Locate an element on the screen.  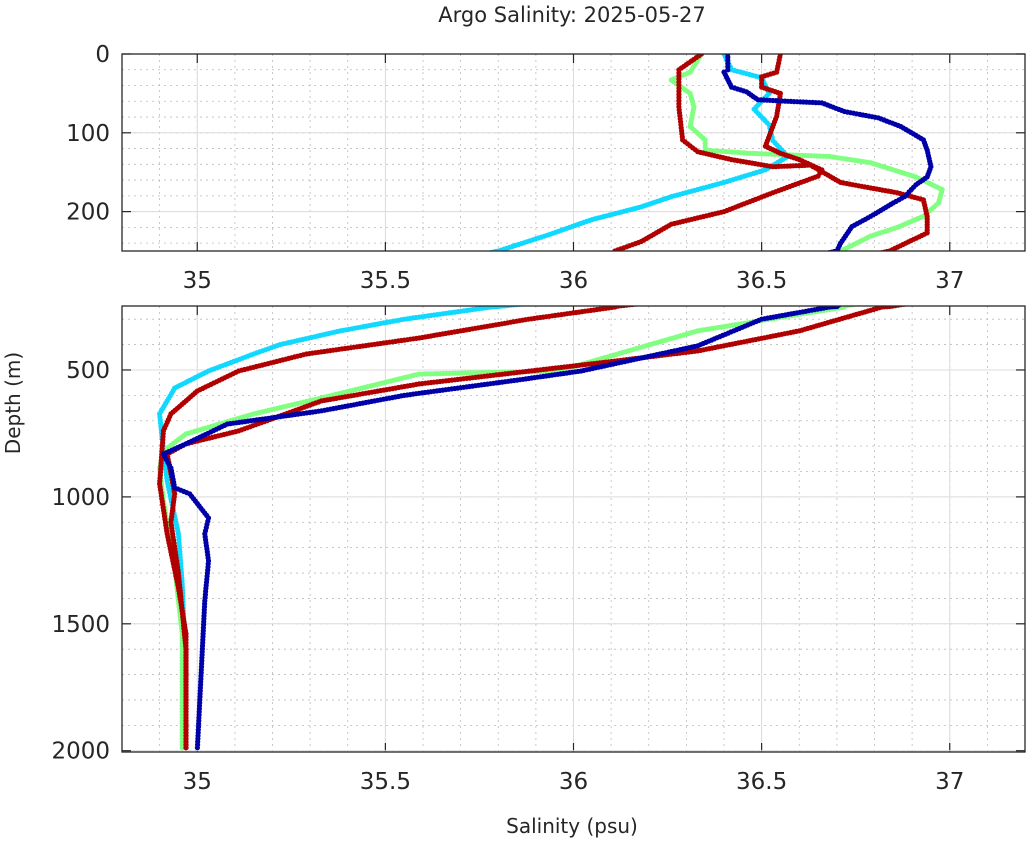
y-tick-label: 500 is located at coordinates (88, 371).